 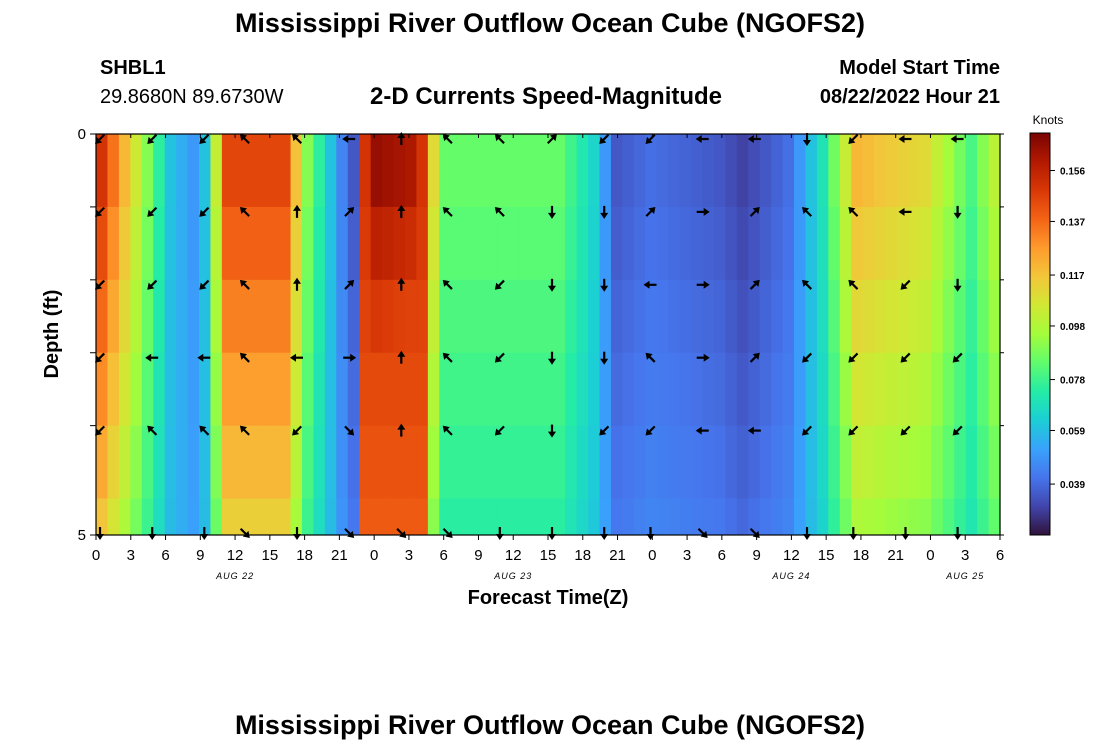 I want to click on colorbar-ticks: 0.156 0.137 0.117 0.098 0.078 0.059 0.039, so click(x=1067, y=329).